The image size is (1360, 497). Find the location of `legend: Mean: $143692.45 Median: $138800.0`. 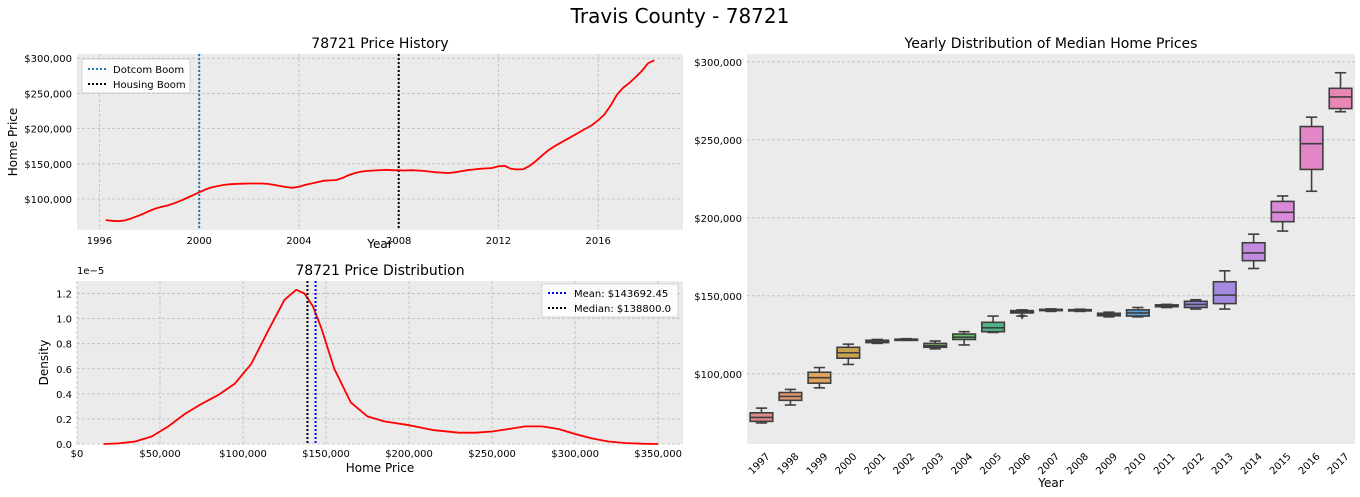

legend: Mean: $143692.45 Median: $138800.0 is located at coordinates (610, 300).